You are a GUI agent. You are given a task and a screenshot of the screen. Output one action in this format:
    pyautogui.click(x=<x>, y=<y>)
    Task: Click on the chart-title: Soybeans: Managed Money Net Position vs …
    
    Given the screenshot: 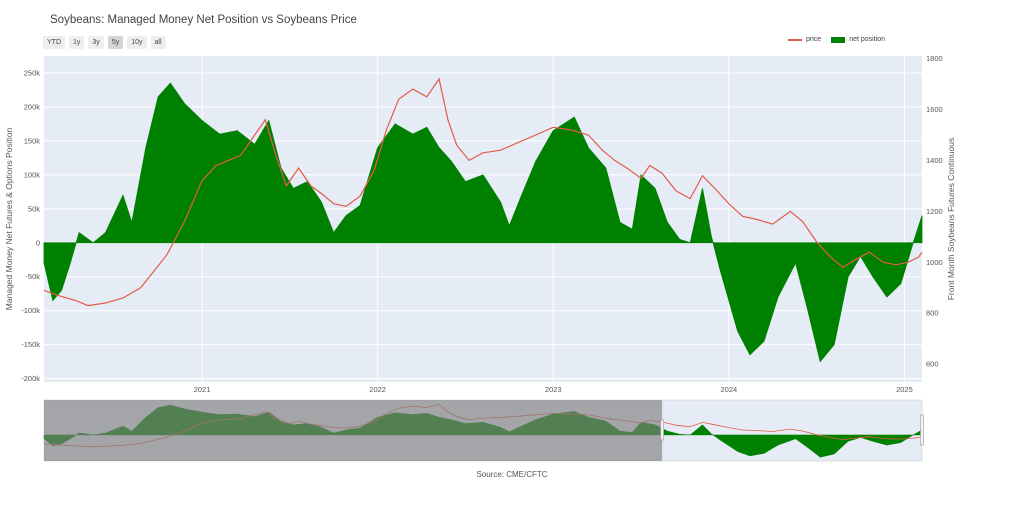 What is the action you would take?
    pyautogui.click(x=203, y=20)
    